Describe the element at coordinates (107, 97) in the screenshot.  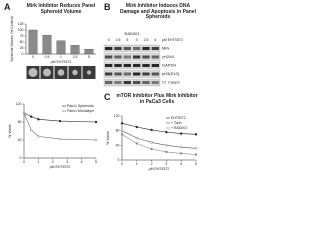
I see `panel-label: C` at that location.